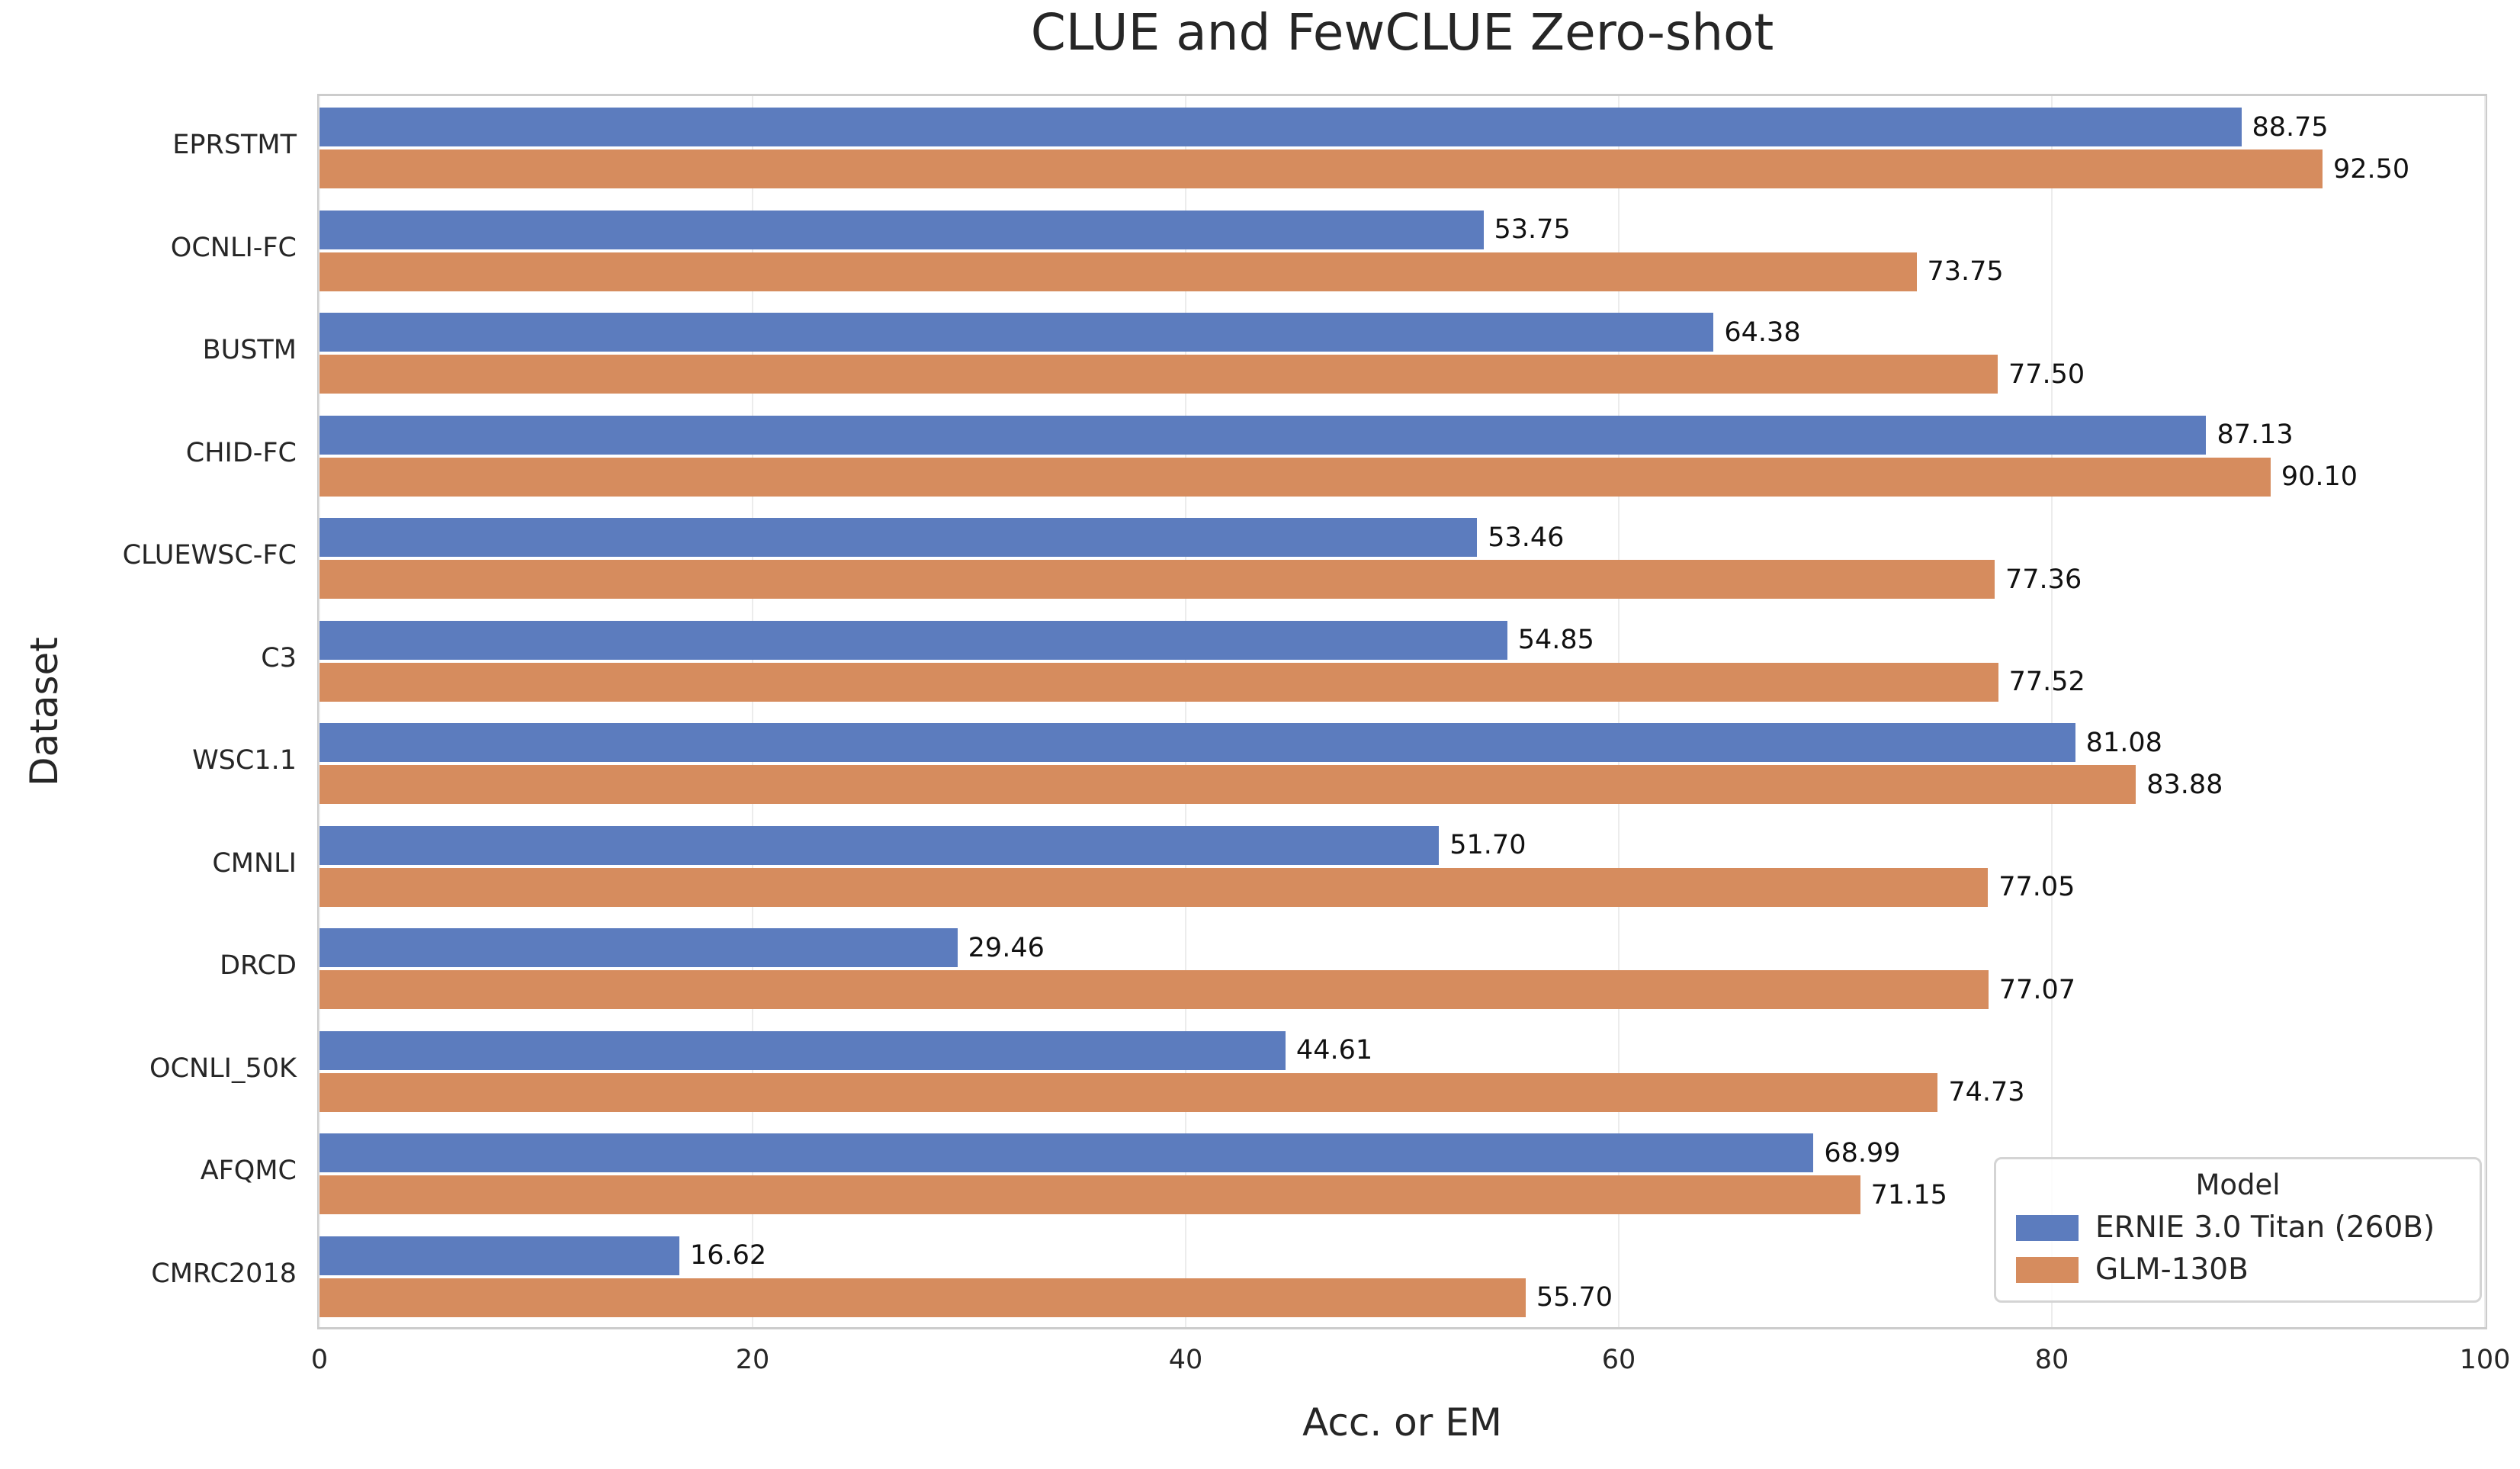 This screenshot has height=1469, width=2520. What do you see at coordinates (234, 145) in the screenshot?
I see `y-tick-label-eprstmt: EPRSTMT` at bounding box center [234, 145].